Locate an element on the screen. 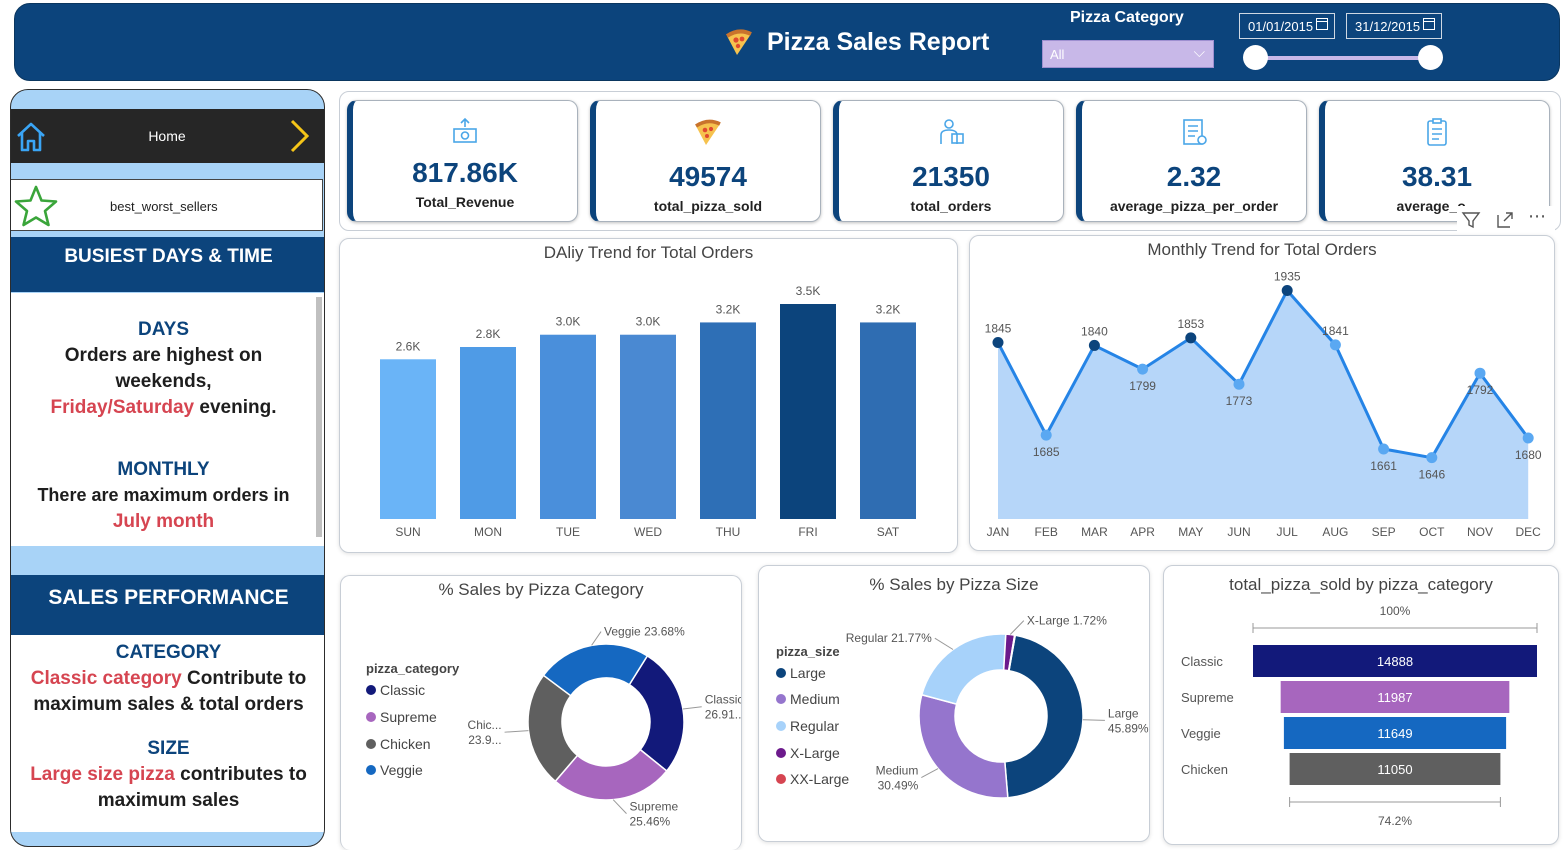 The height and width of the screenshot is (850, 1568). slice-data-label: Regular 21.77% is located at coordinates (889, 638).